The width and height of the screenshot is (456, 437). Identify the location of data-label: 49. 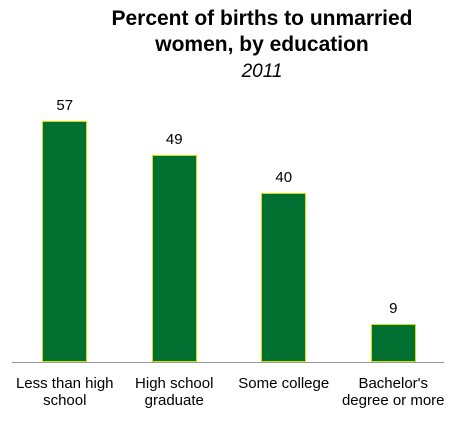
(174, 140).